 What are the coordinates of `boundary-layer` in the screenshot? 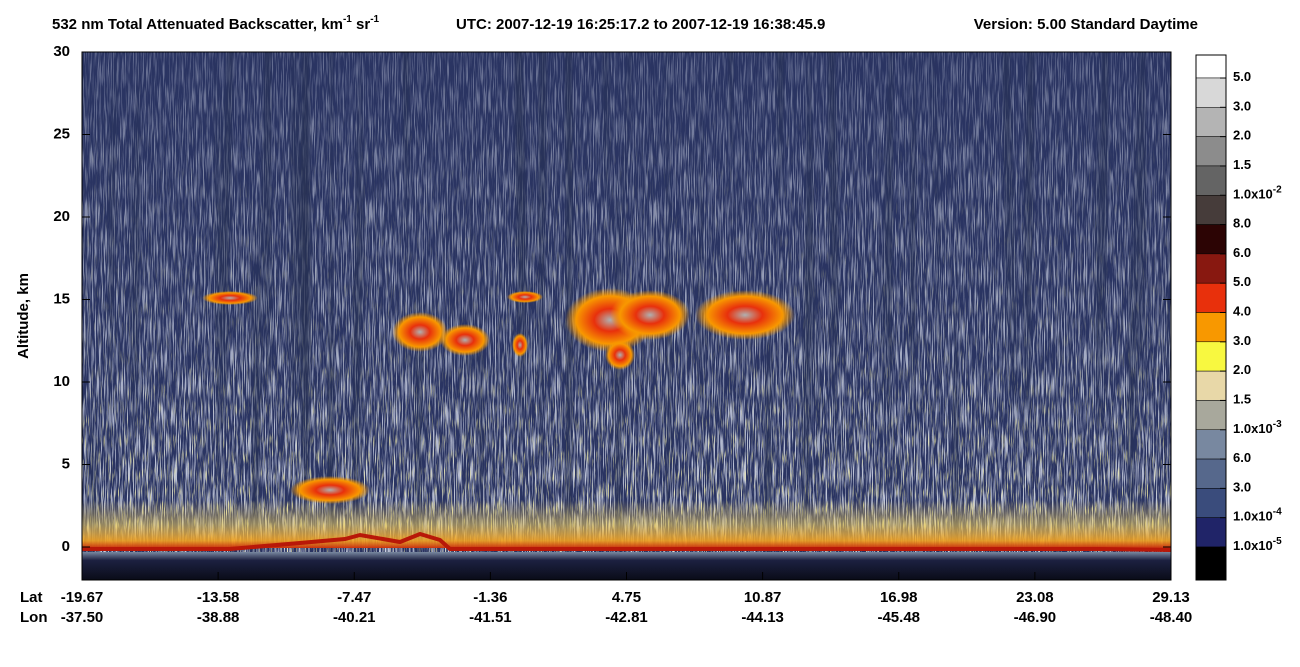 It's located at (626, 524).